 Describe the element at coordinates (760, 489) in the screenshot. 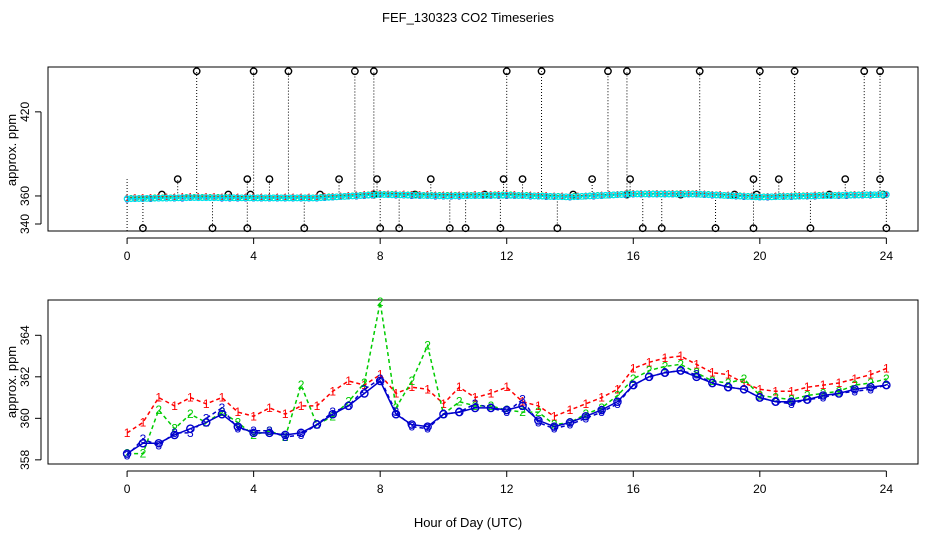

I see `bottom-x-tick-label: 20` at that location.